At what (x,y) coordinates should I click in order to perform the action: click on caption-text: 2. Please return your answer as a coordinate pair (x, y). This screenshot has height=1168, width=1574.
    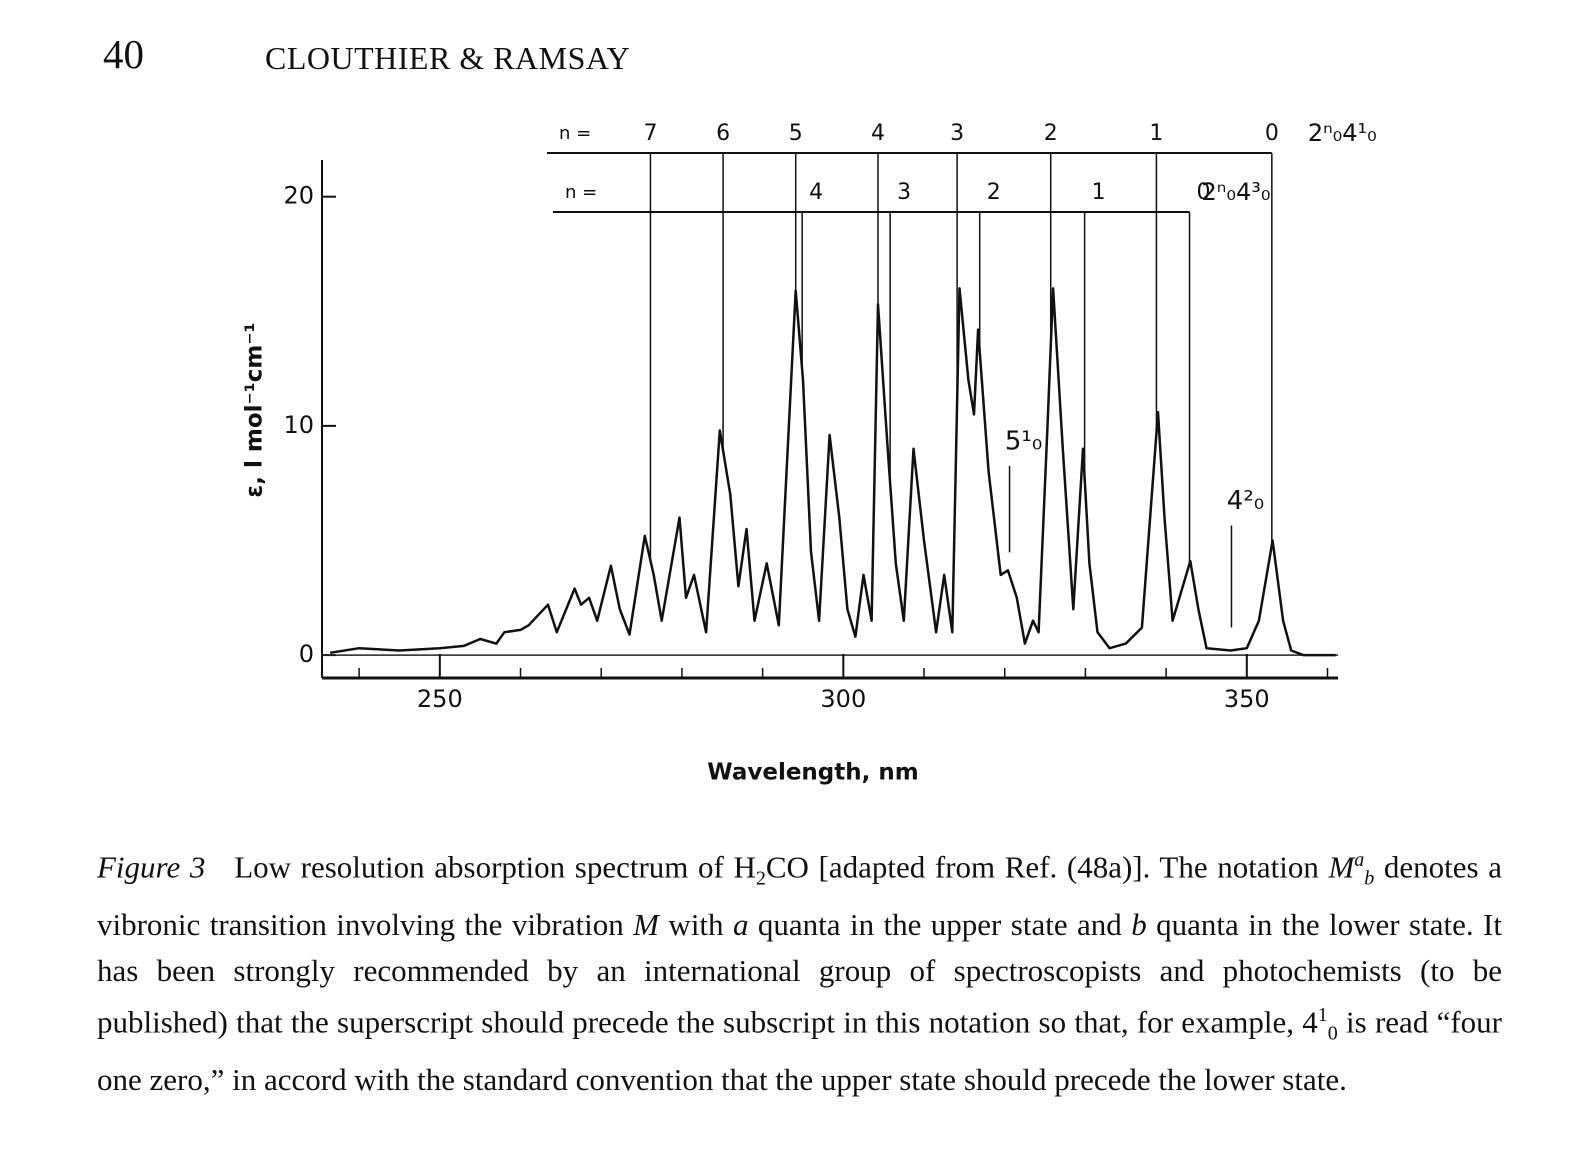
    Looking at the image, I should click on (760, 878).